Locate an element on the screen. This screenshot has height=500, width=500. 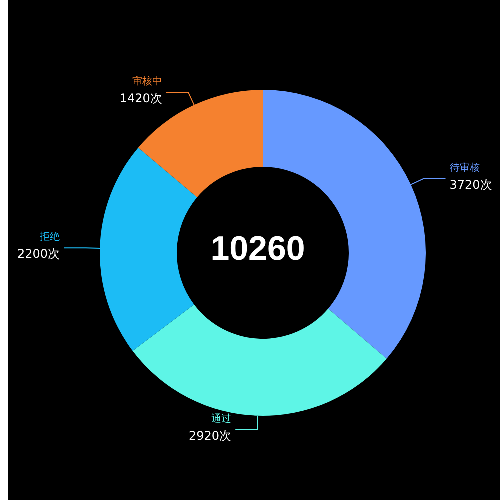
data-label: 2200次 is located at coordinates (39, 254).